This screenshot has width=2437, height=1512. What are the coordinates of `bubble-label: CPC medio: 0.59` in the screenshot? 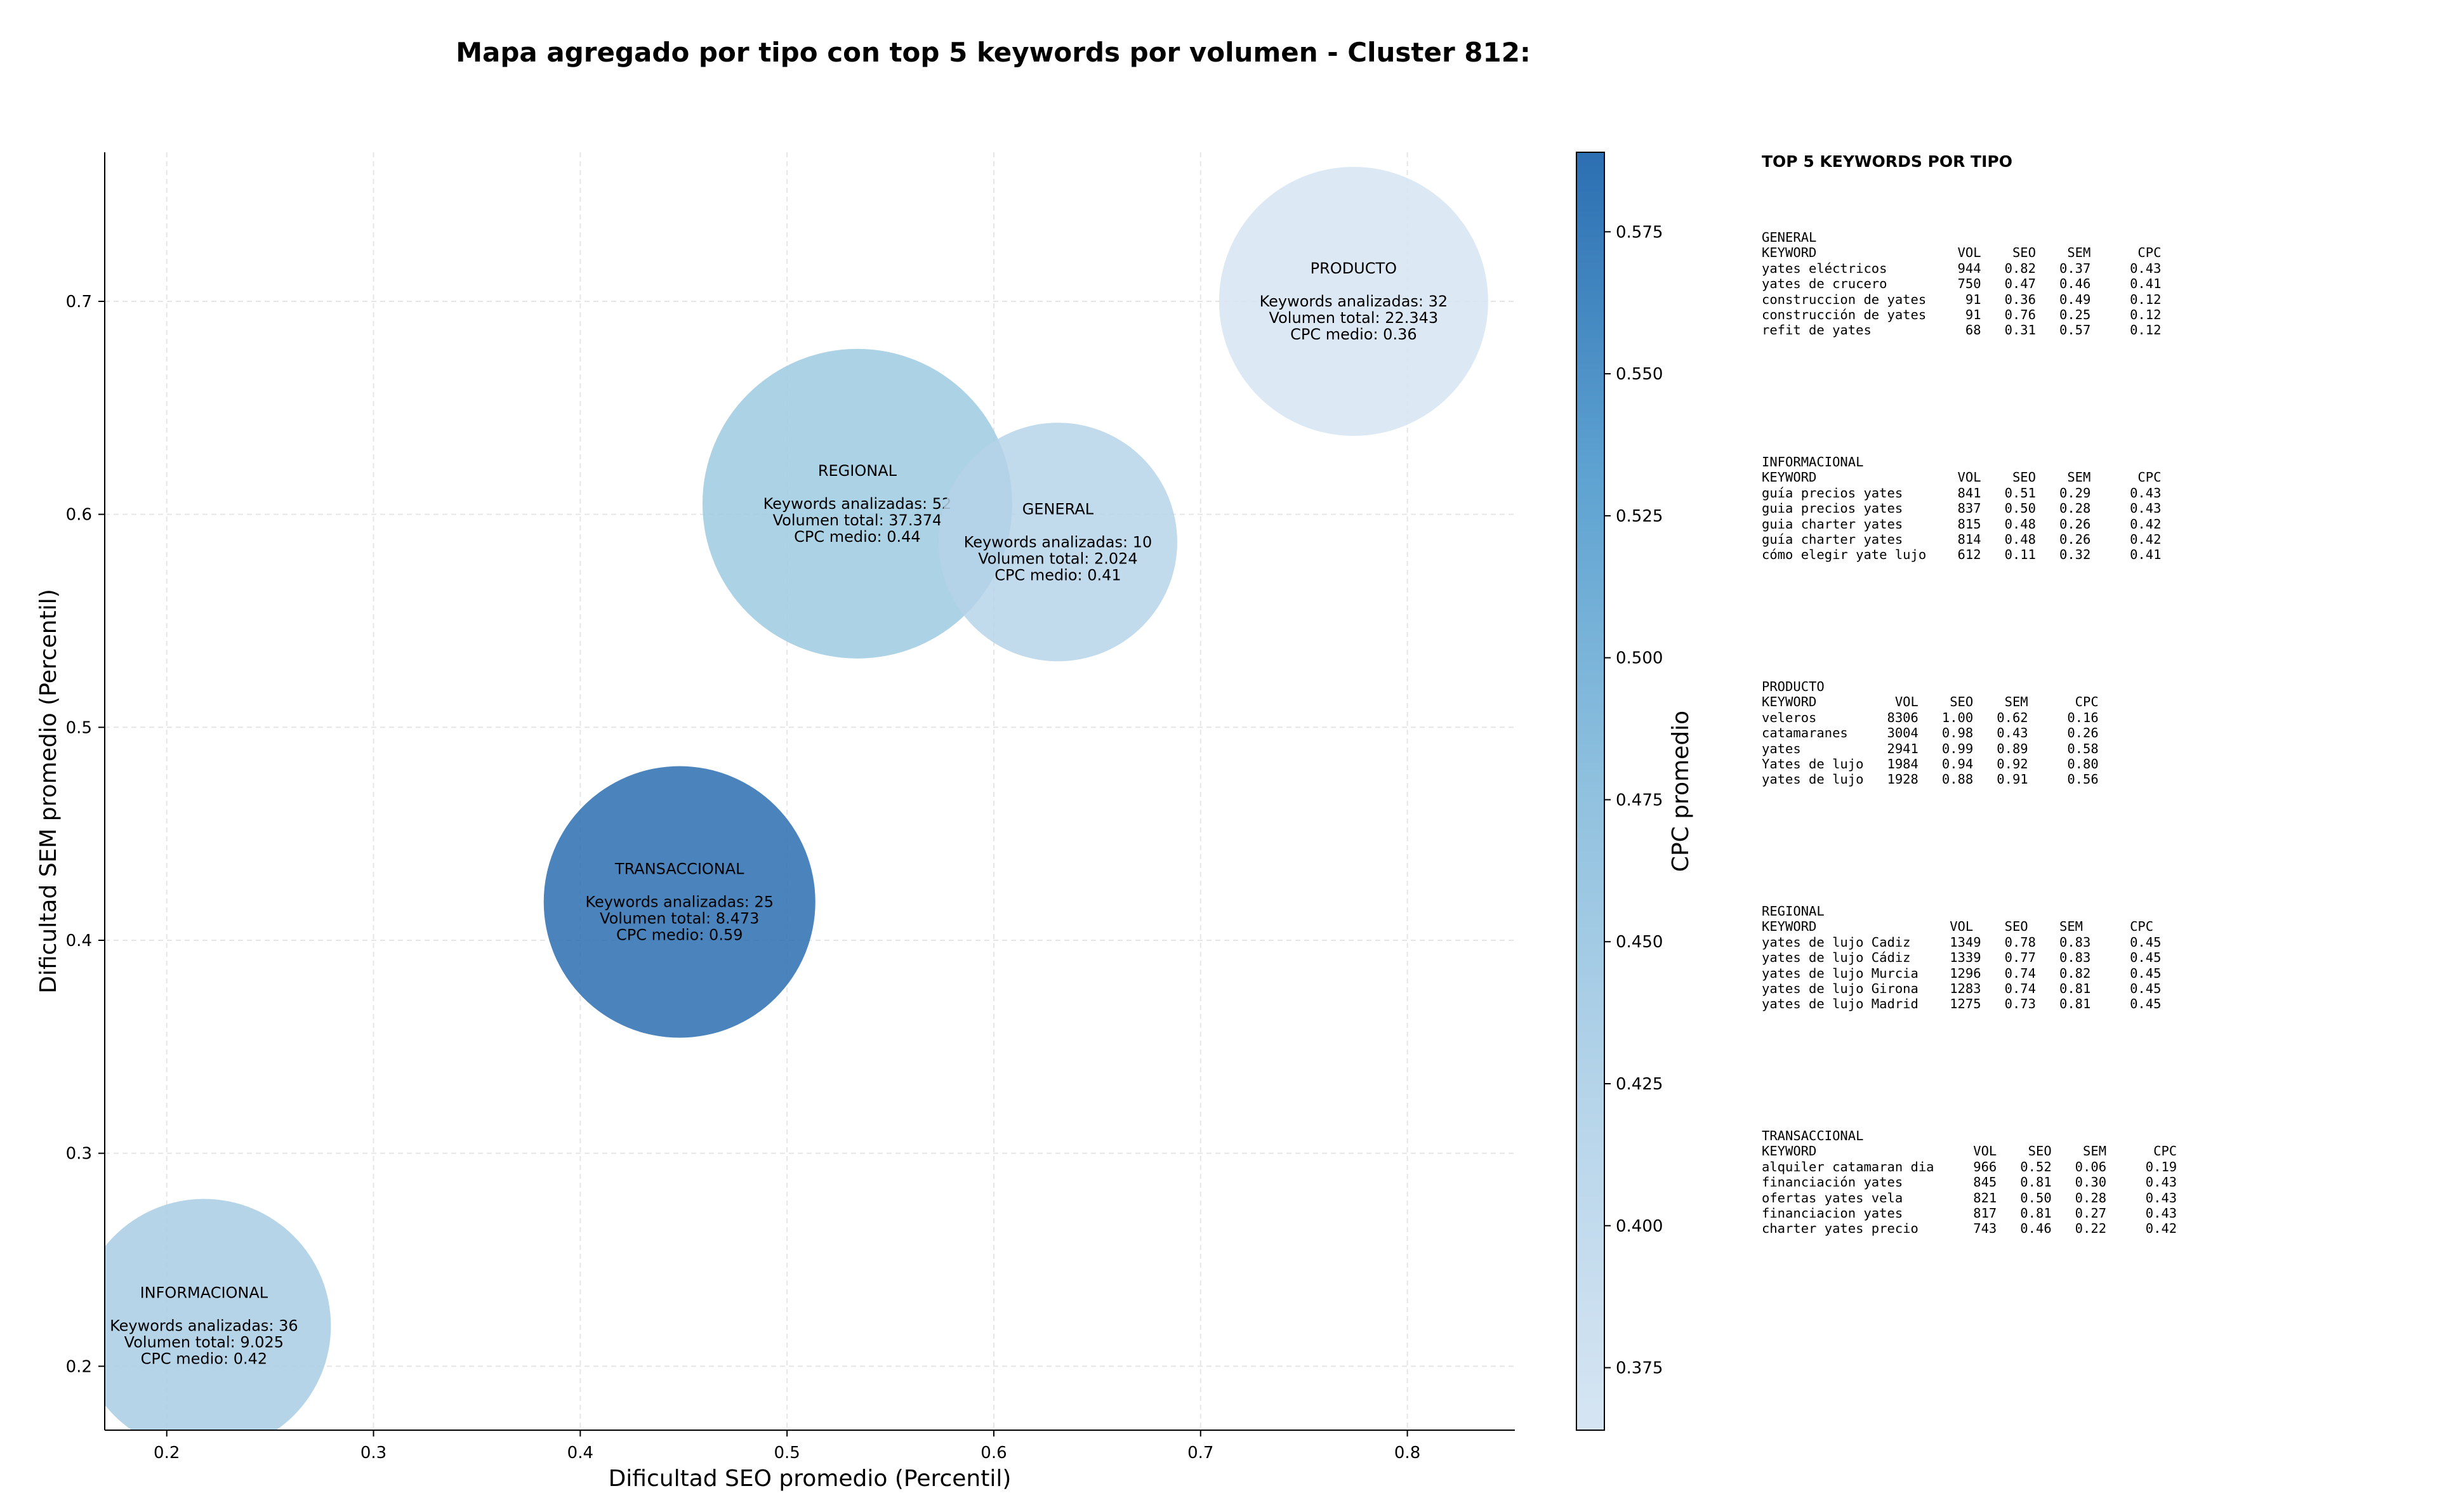 It's located at (679, 935).